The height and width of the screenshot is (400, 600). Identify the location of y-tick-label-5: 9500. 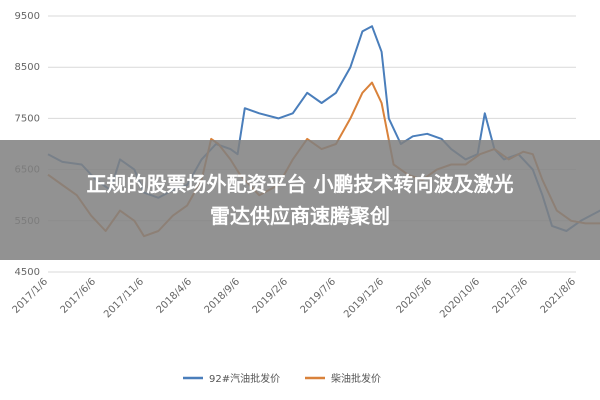
(27, 16).